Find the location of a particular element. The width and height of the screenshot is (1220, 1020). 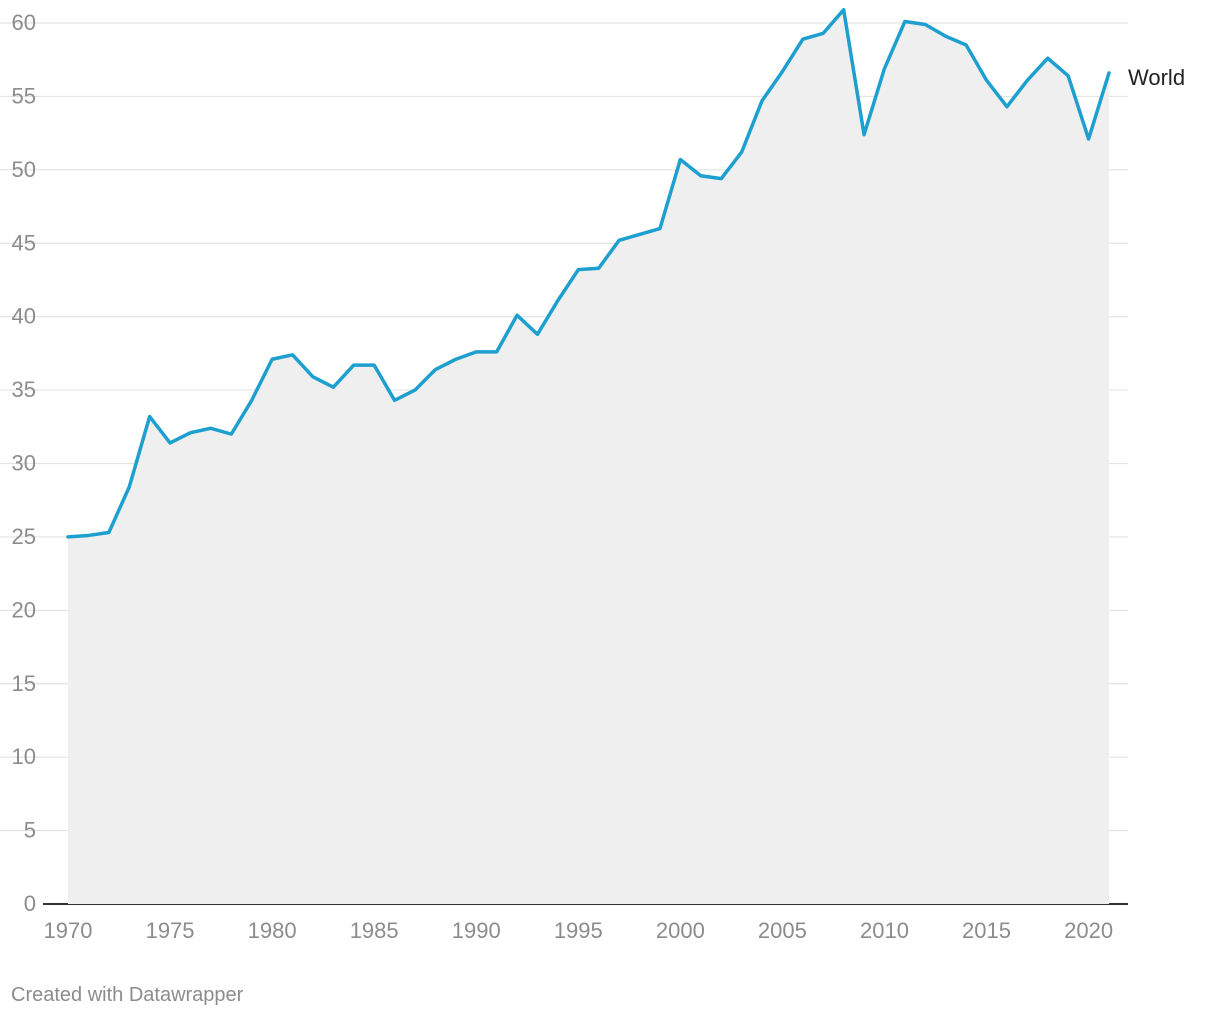

y-tick-label: 45 is located at coordinates (24, 242).